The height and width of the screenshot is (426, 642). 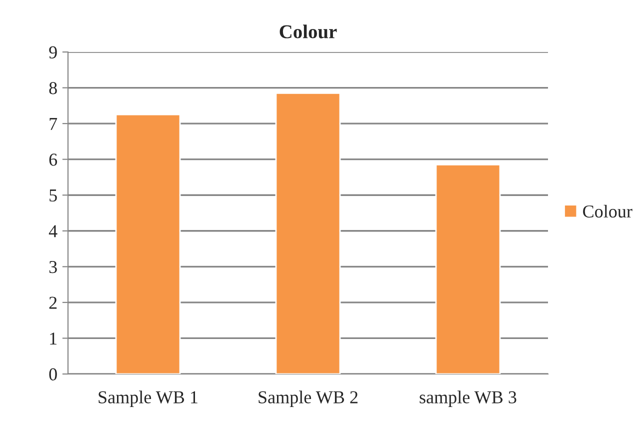 I want to click on legend-label: Colour, so click(x=607, y=211).